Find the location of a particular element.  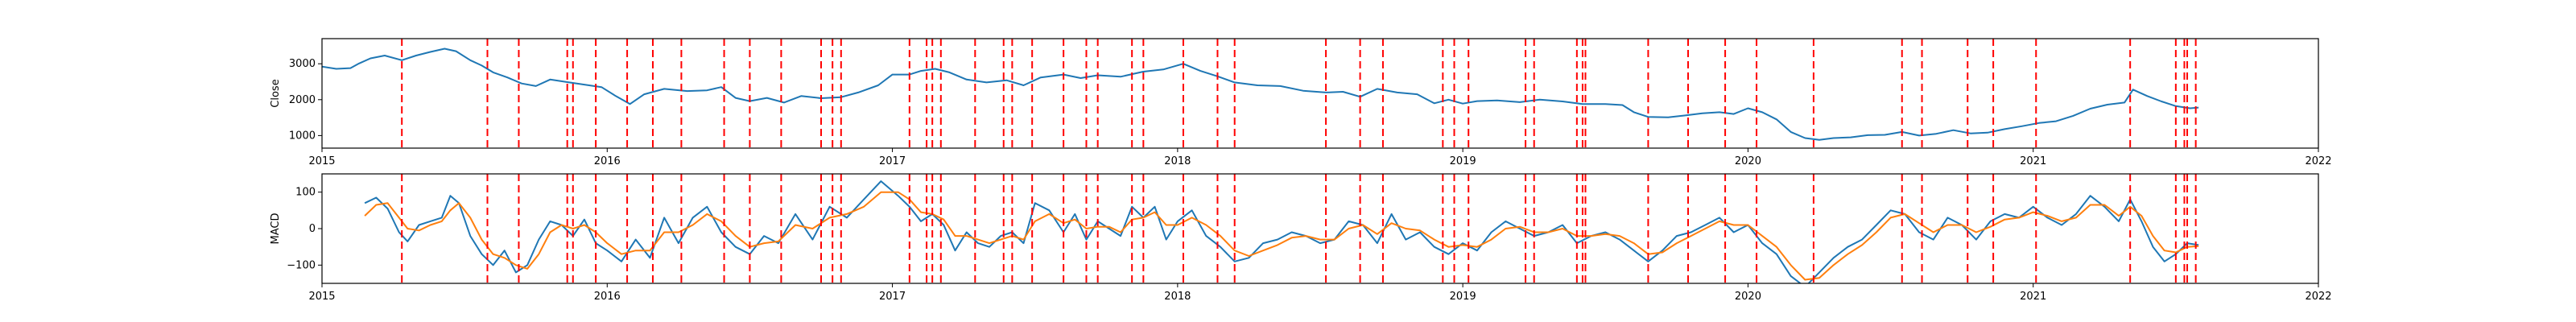

y-axis-label: Close is located at coordinates (276, 93).